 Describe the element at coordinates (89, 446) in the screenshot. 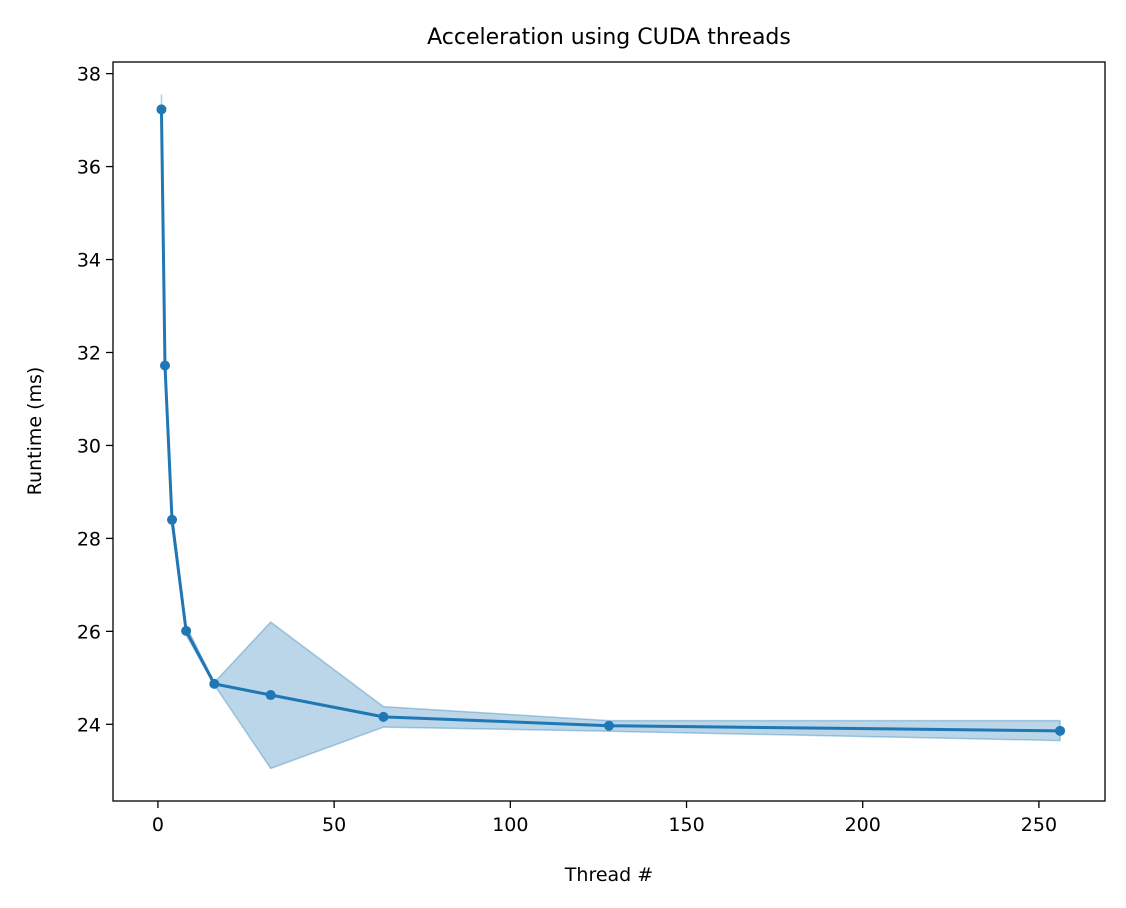

I see `y-tick-label: 30` at that location.